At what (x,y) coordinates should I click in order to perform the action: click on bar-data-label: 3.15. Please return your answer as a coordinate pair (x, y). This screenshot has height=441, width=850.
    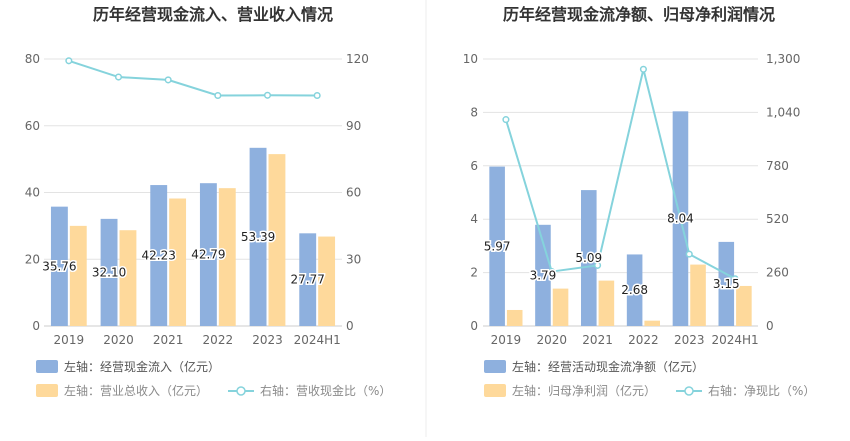
    Looking at the image, I should click on (726, 284).